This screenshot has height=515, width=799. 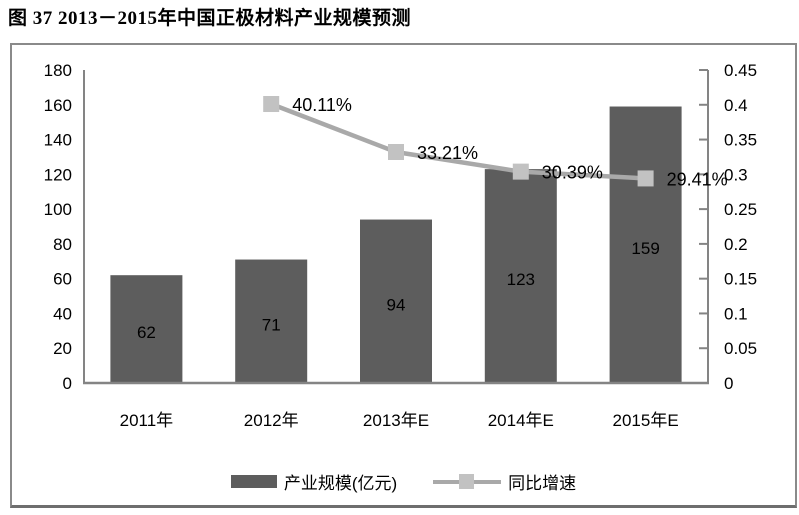 What do you see at coordinates (58, 70) in the screenshot?
I see `left-axis-tick-label: 180` at bounding box center [58, 70].